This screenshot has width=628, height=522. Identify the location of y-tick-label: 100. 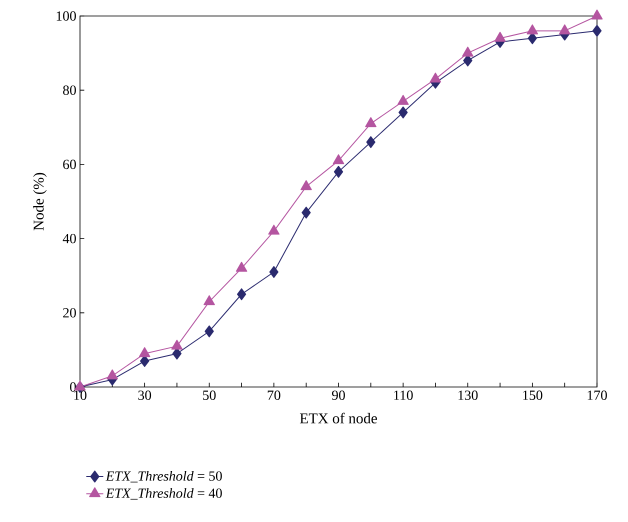
(66, 16).